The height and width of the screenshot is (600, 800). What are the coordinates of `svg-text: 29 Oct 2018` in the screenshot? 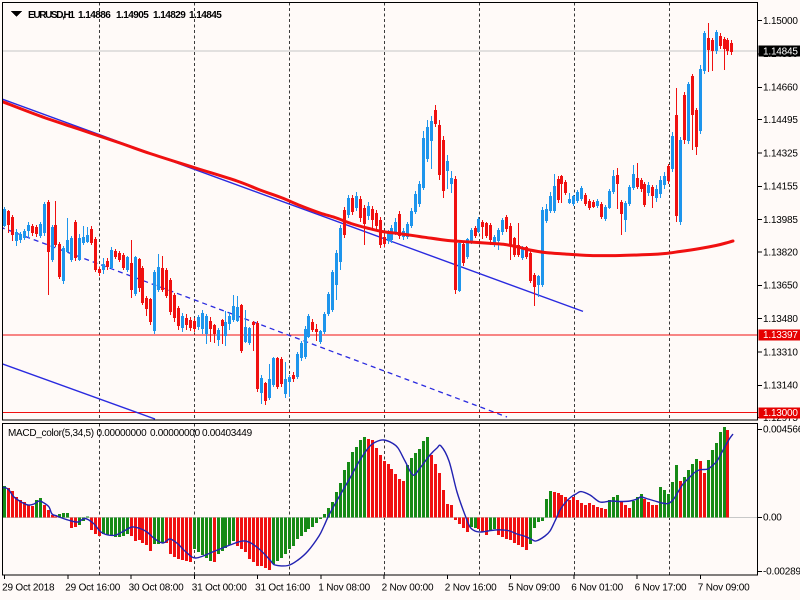 It's located at (28, 588).